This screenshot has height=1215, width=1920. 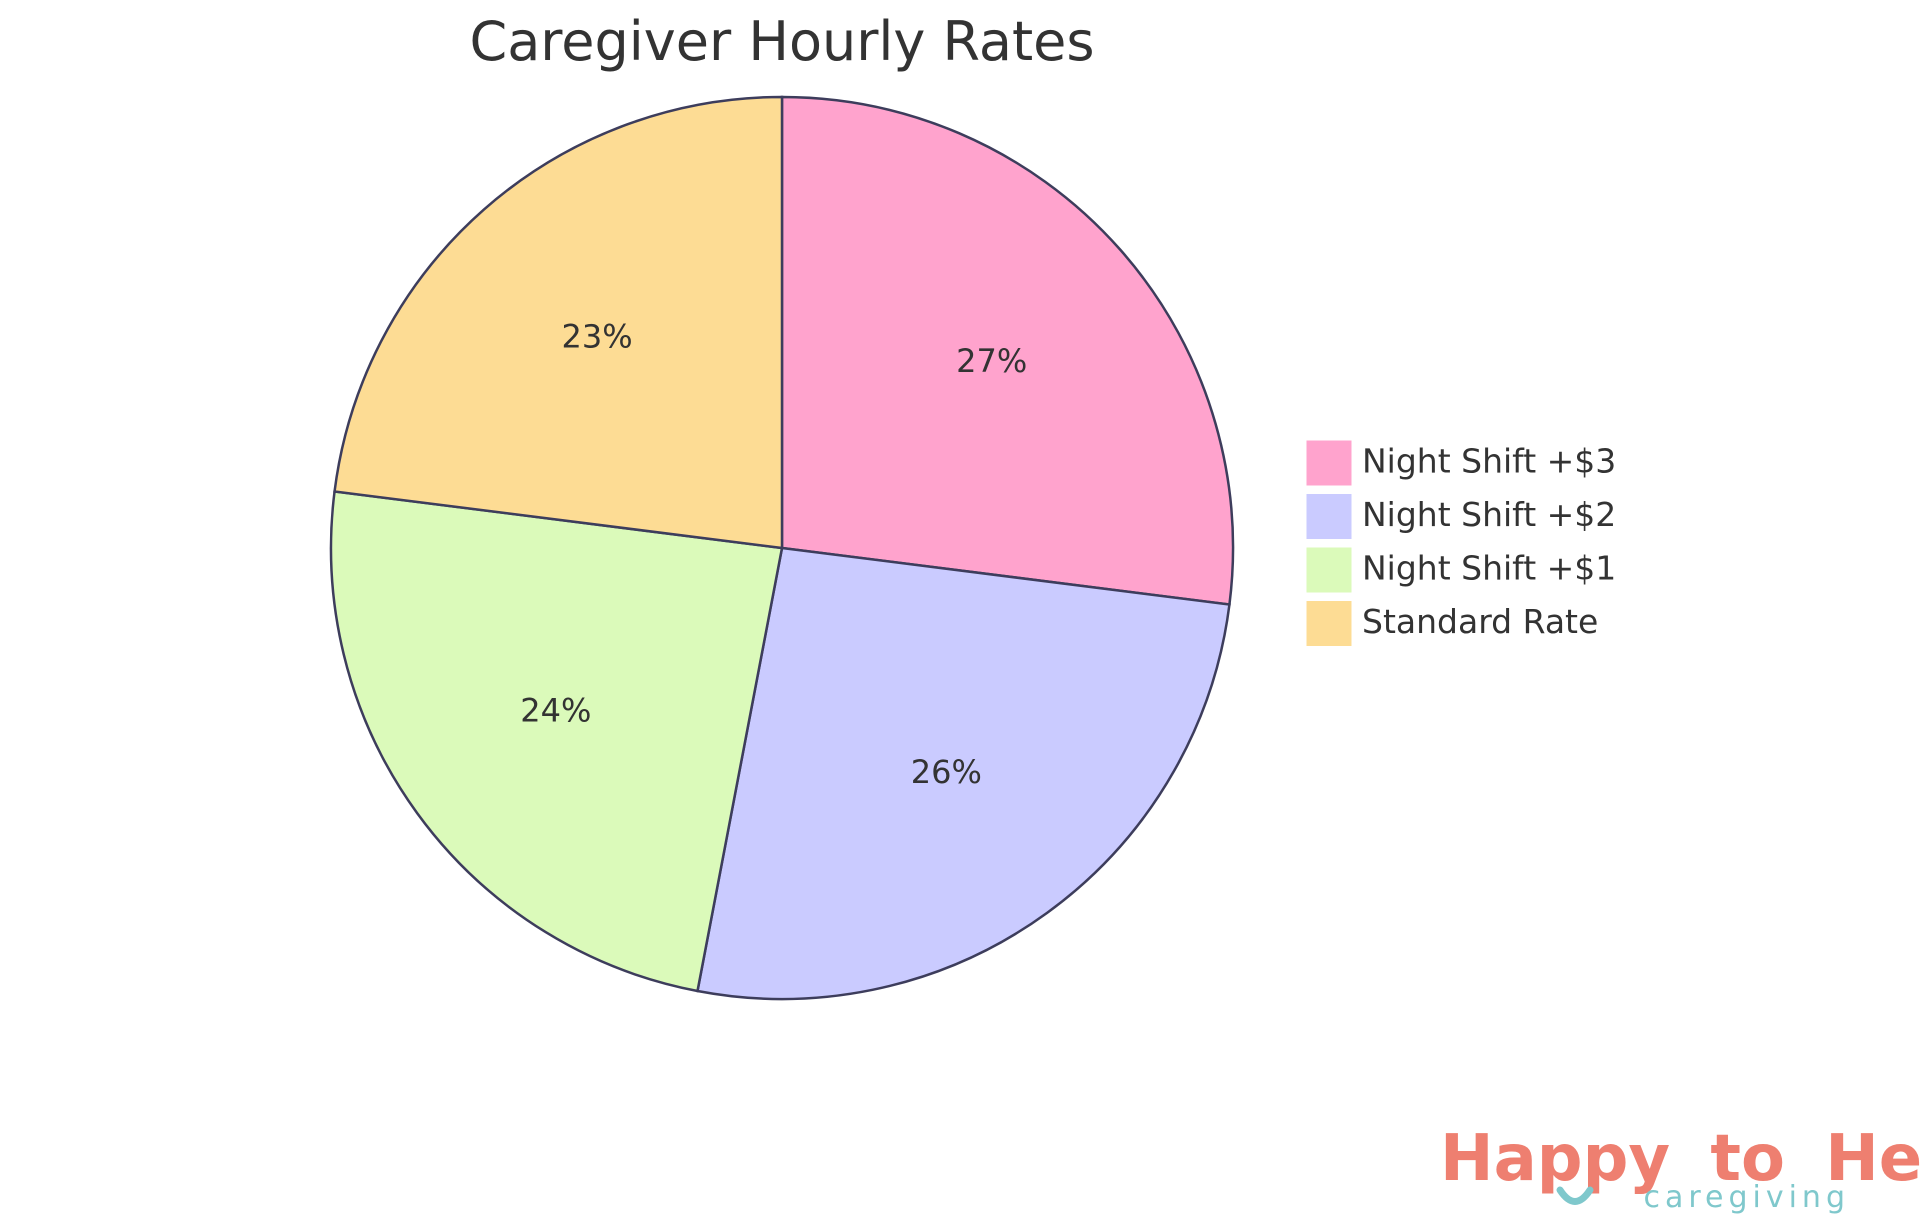 What do you see at coordinates (1575, 1195) in the screenshot?
I see `logo-smile-icon` at bounding box center [1575, 1195].